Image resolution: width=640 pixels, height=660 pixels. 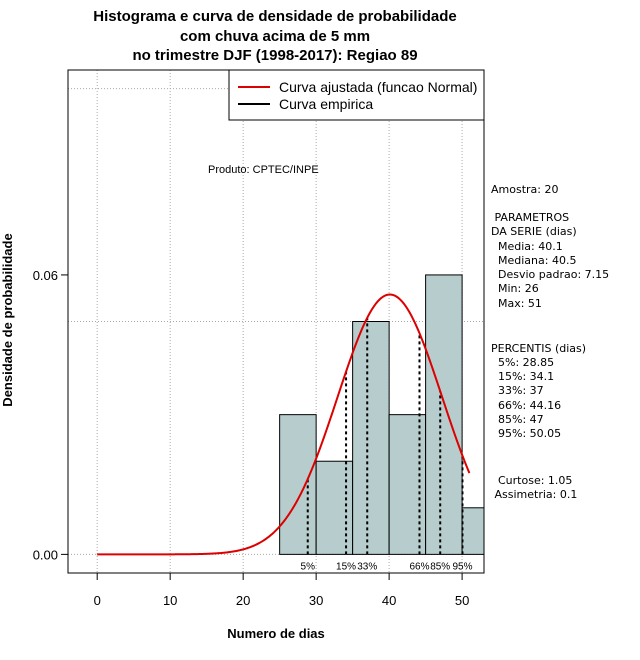 I want to click on x-axis: 0 10 20 30 40 50, so click(x=281, y=590).